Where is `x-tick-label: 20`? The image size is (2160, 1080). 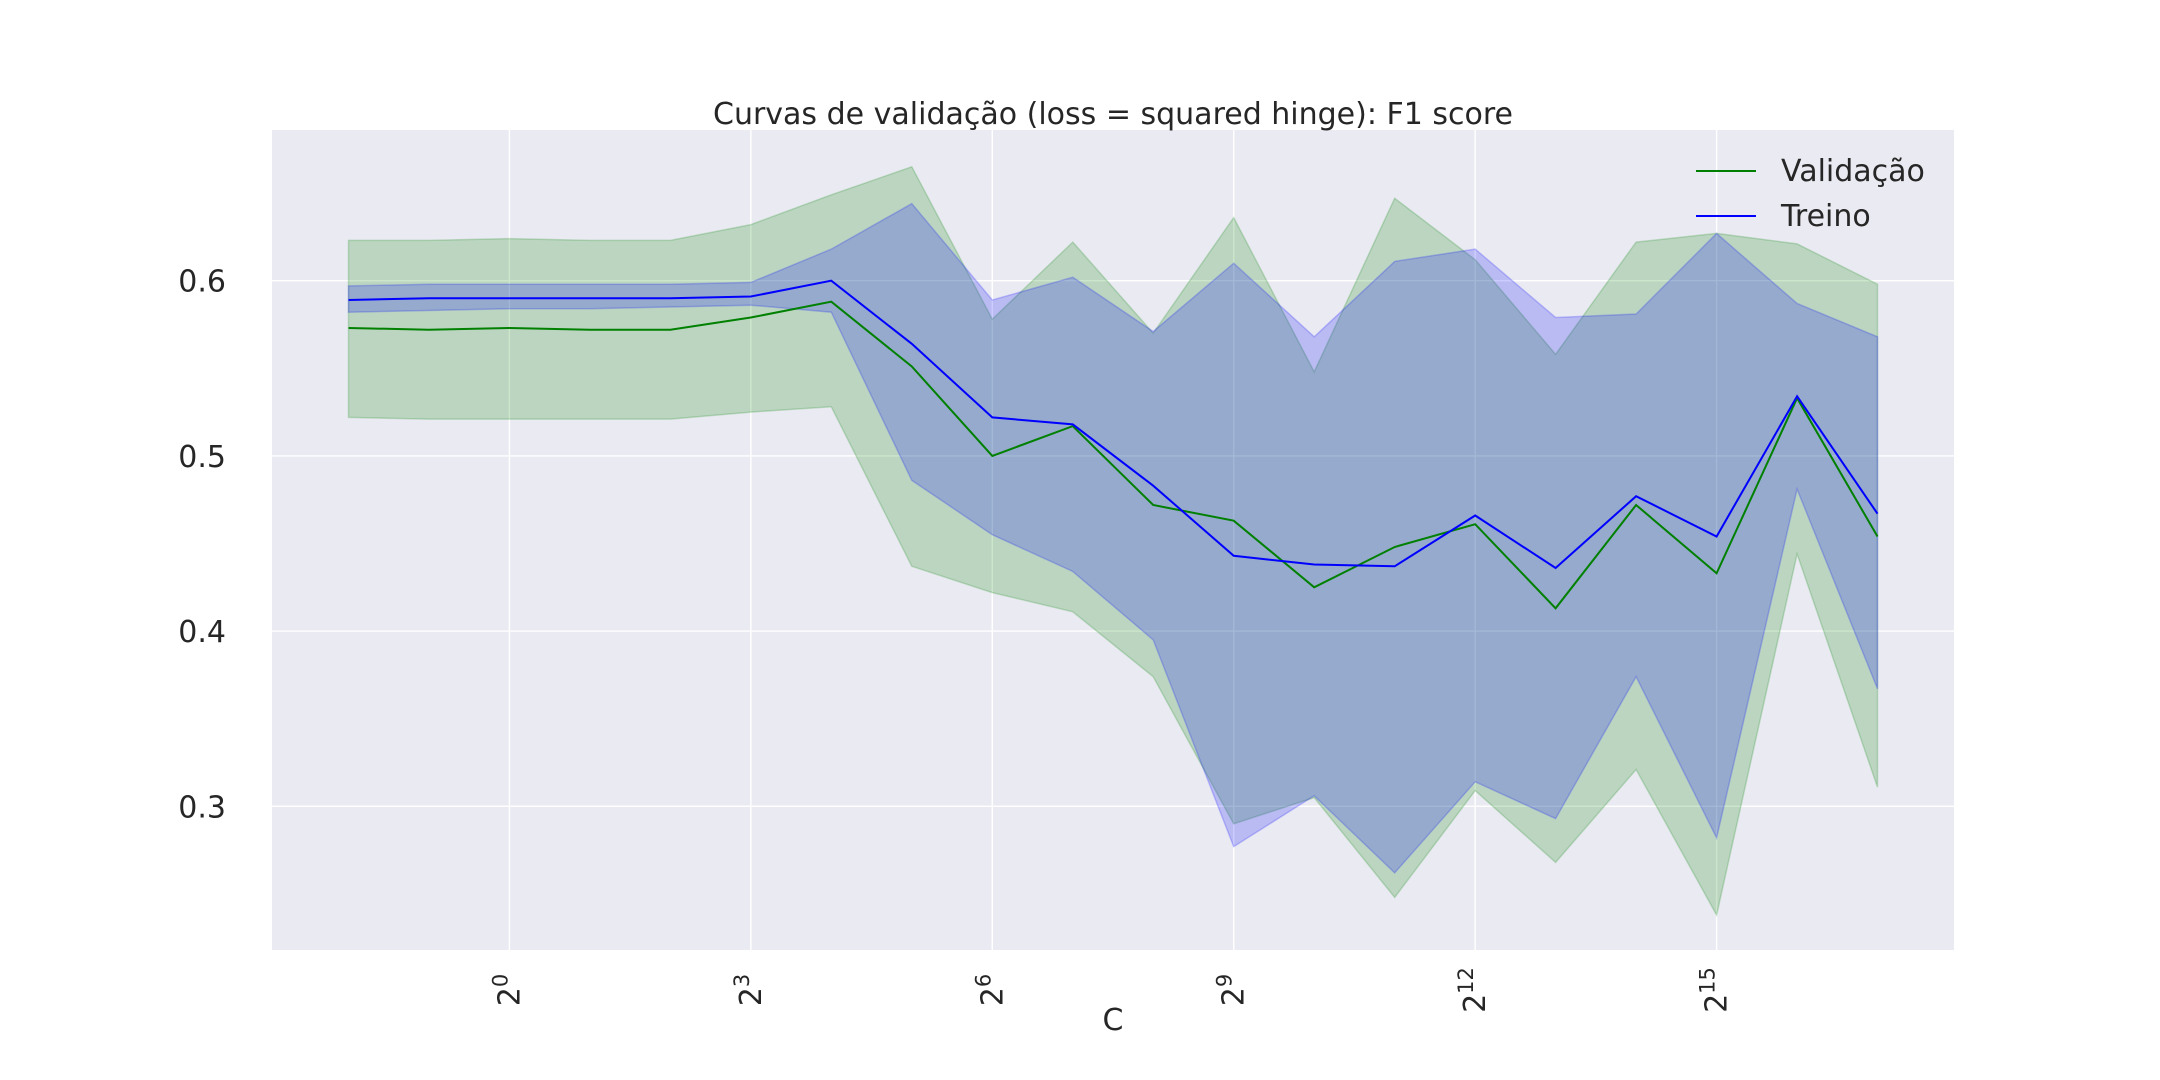
x-tick-label: 20 is located at coordinates (507, 990).